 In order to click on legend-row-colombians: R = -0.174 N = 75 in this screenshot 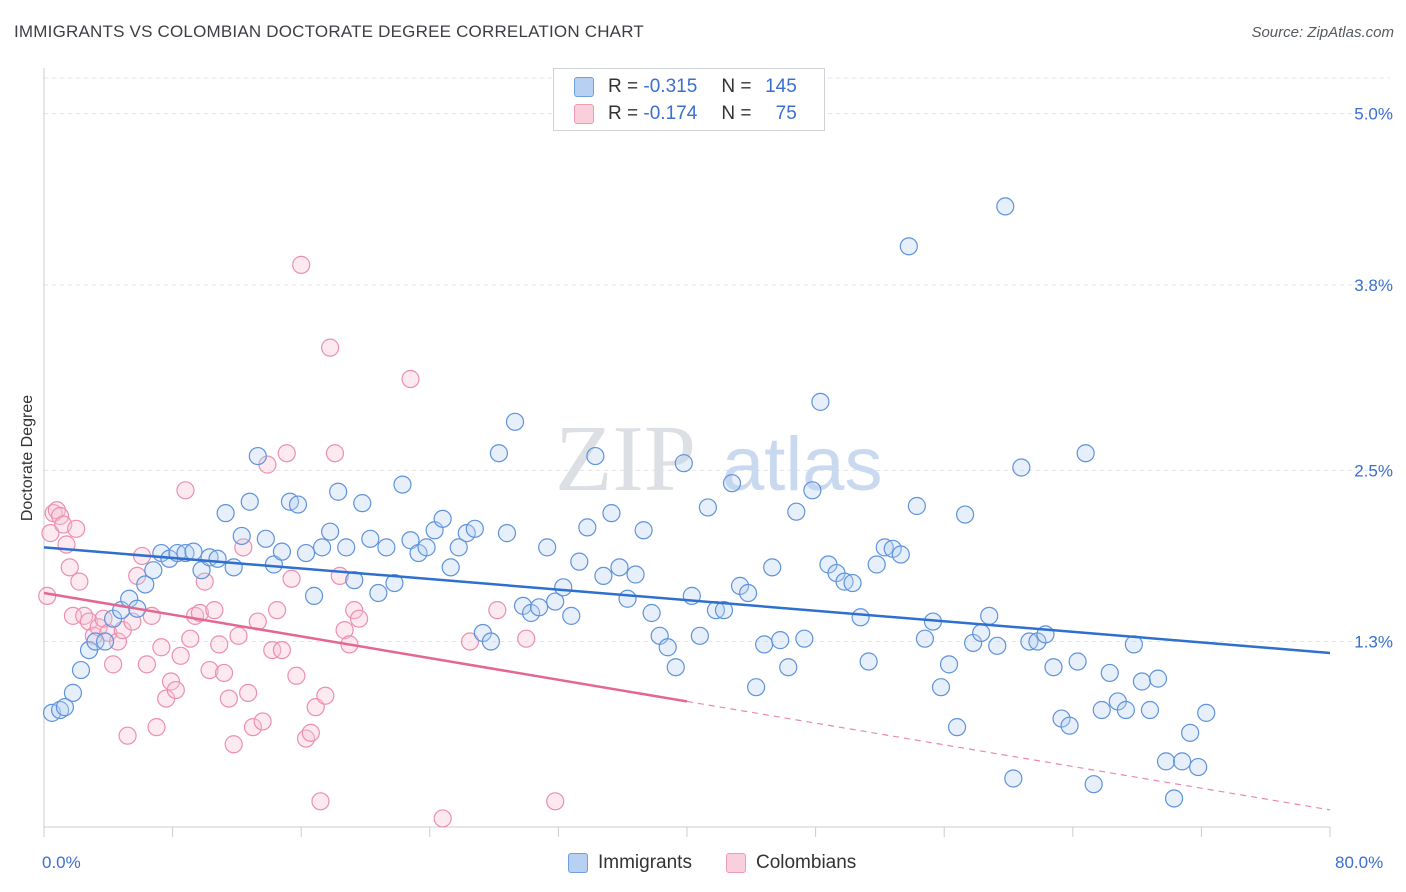, I will do `click(685, 114)`.